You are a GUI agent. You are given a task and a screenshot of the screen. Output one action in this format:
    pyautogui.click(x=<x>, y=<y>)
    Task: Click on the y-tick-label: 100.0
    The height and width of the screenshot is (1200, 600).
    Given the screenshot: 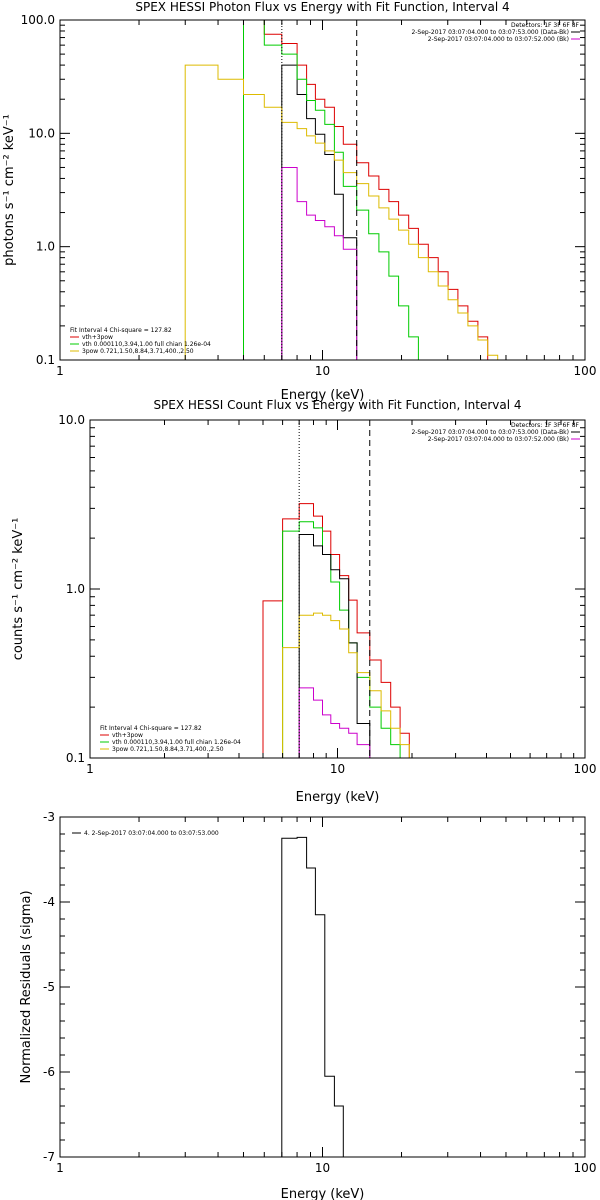 What is the action you would take?
    pyautogui.click(x=38, y=20)
    